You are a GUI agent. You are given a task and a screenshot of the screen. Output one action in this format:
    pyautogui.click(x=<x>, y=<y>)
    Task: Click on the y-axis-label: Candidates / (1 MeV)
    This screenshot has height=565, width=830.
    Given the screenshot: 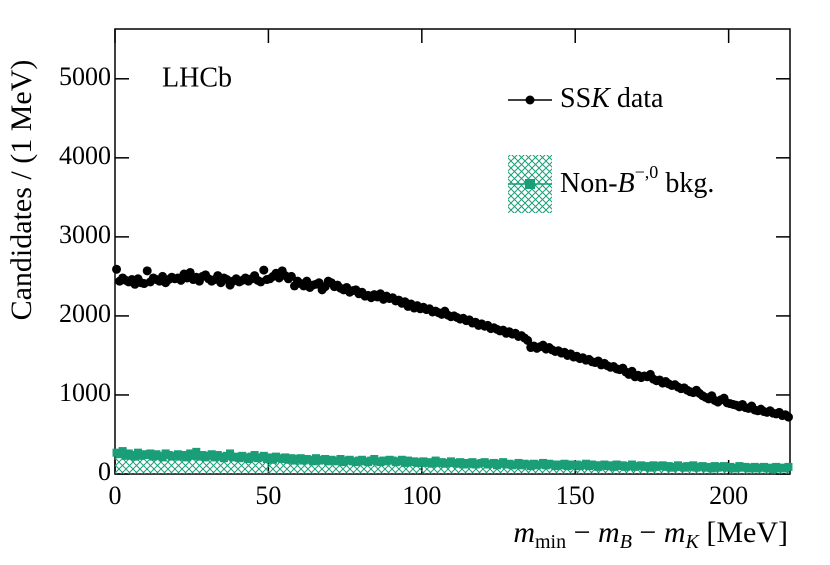 What is the action you would take?
    pyautogui.click(x=21, y=190)
    